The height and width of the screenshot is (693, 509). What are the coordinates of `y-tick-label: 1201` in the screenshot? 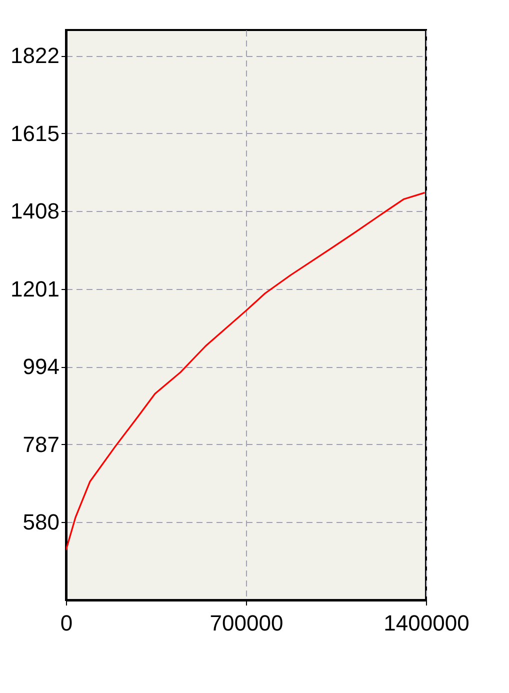 It's located at (35, 289).